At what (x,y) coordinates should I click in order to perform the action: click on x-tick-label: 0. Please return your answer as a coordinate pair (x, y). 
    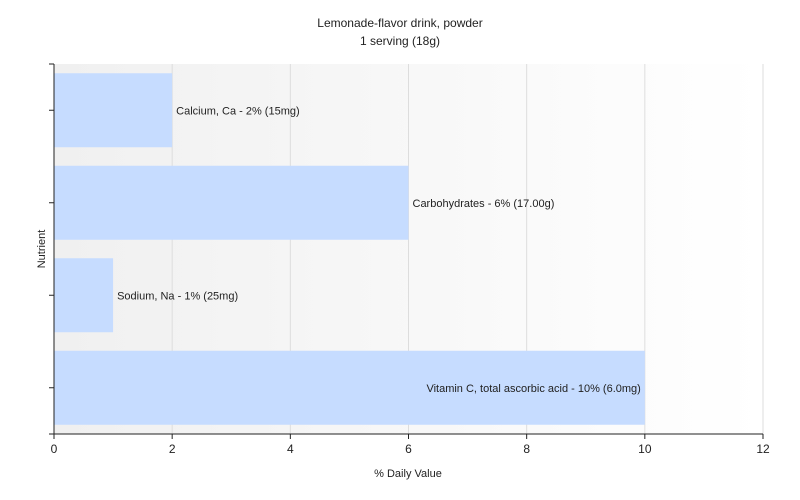
    Looking at the image, I should click on (54, 449).